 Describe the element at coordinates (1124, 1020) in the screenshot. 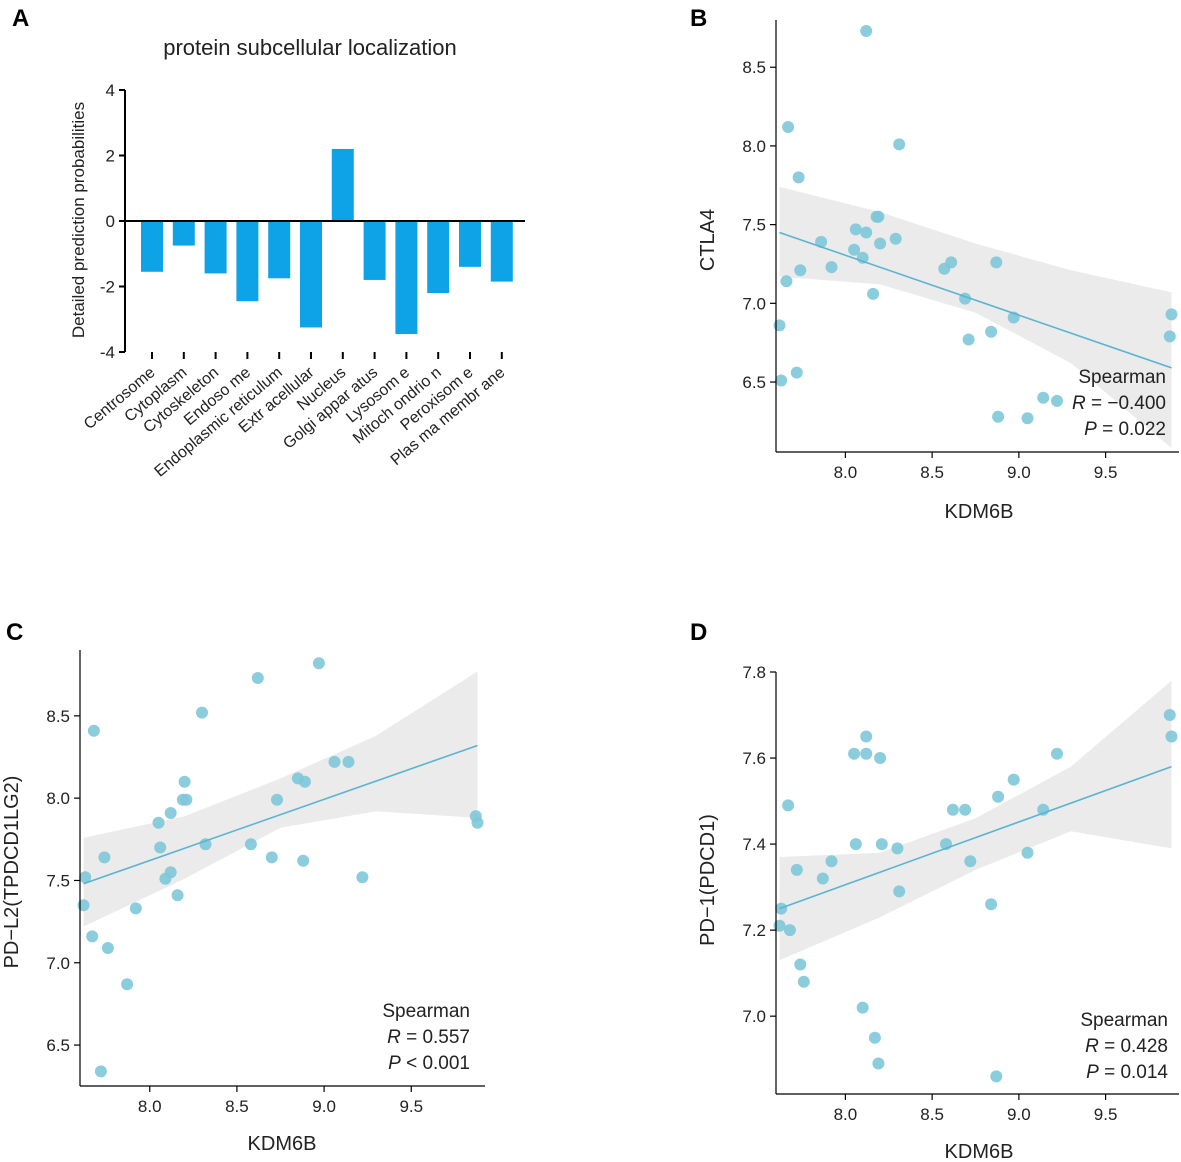

I see `scatter-d-stat-method: Spearman` at that location.